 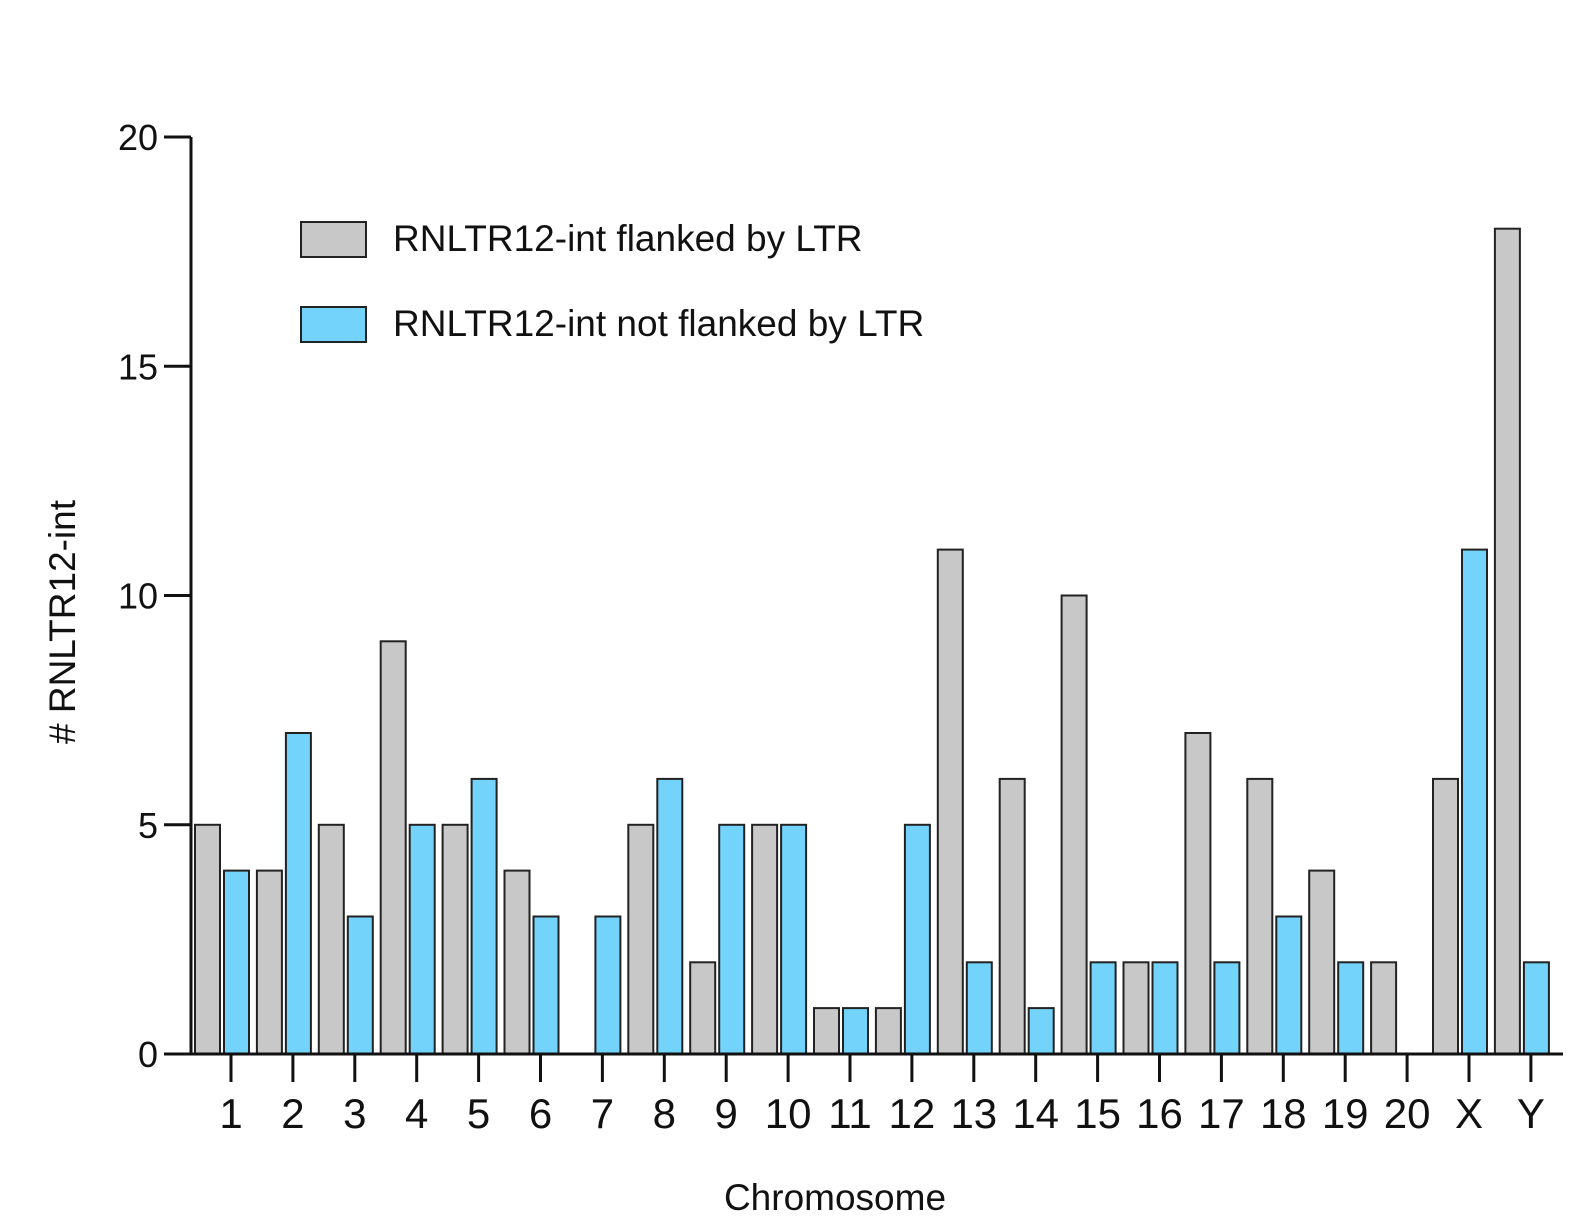 I want to click on y-axis-title: # RNLTR12-int, so click(x=62, y=621).